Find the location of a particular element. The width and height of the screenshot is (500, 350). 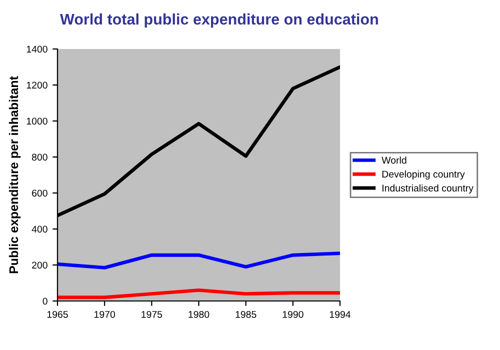

chart-title: World total public expenditure on education is located at coordinates (219, 20).